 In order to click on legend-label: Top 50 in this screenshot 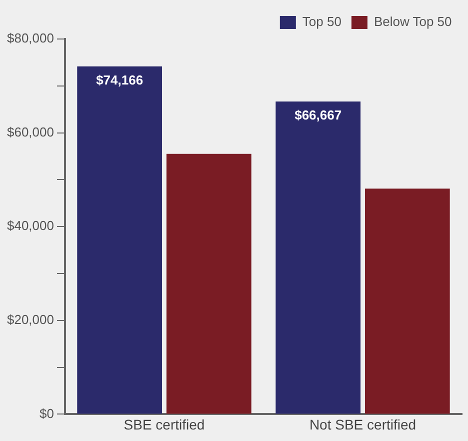, I will do `click(322, 22)`.